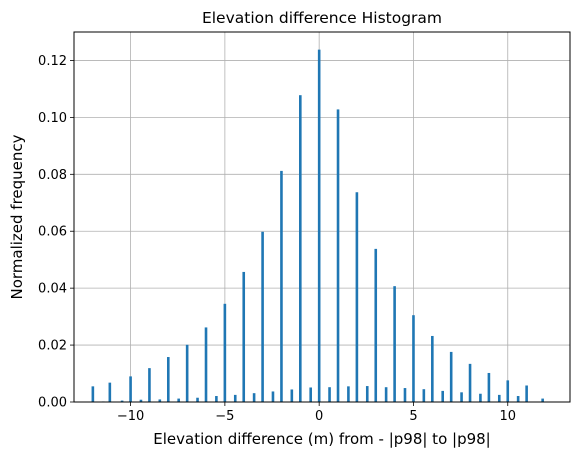  What do you see at coordinates (52, 175) in the screenshot?
I see `y-tick-label: 0.08` at bounding box center [52, 175].